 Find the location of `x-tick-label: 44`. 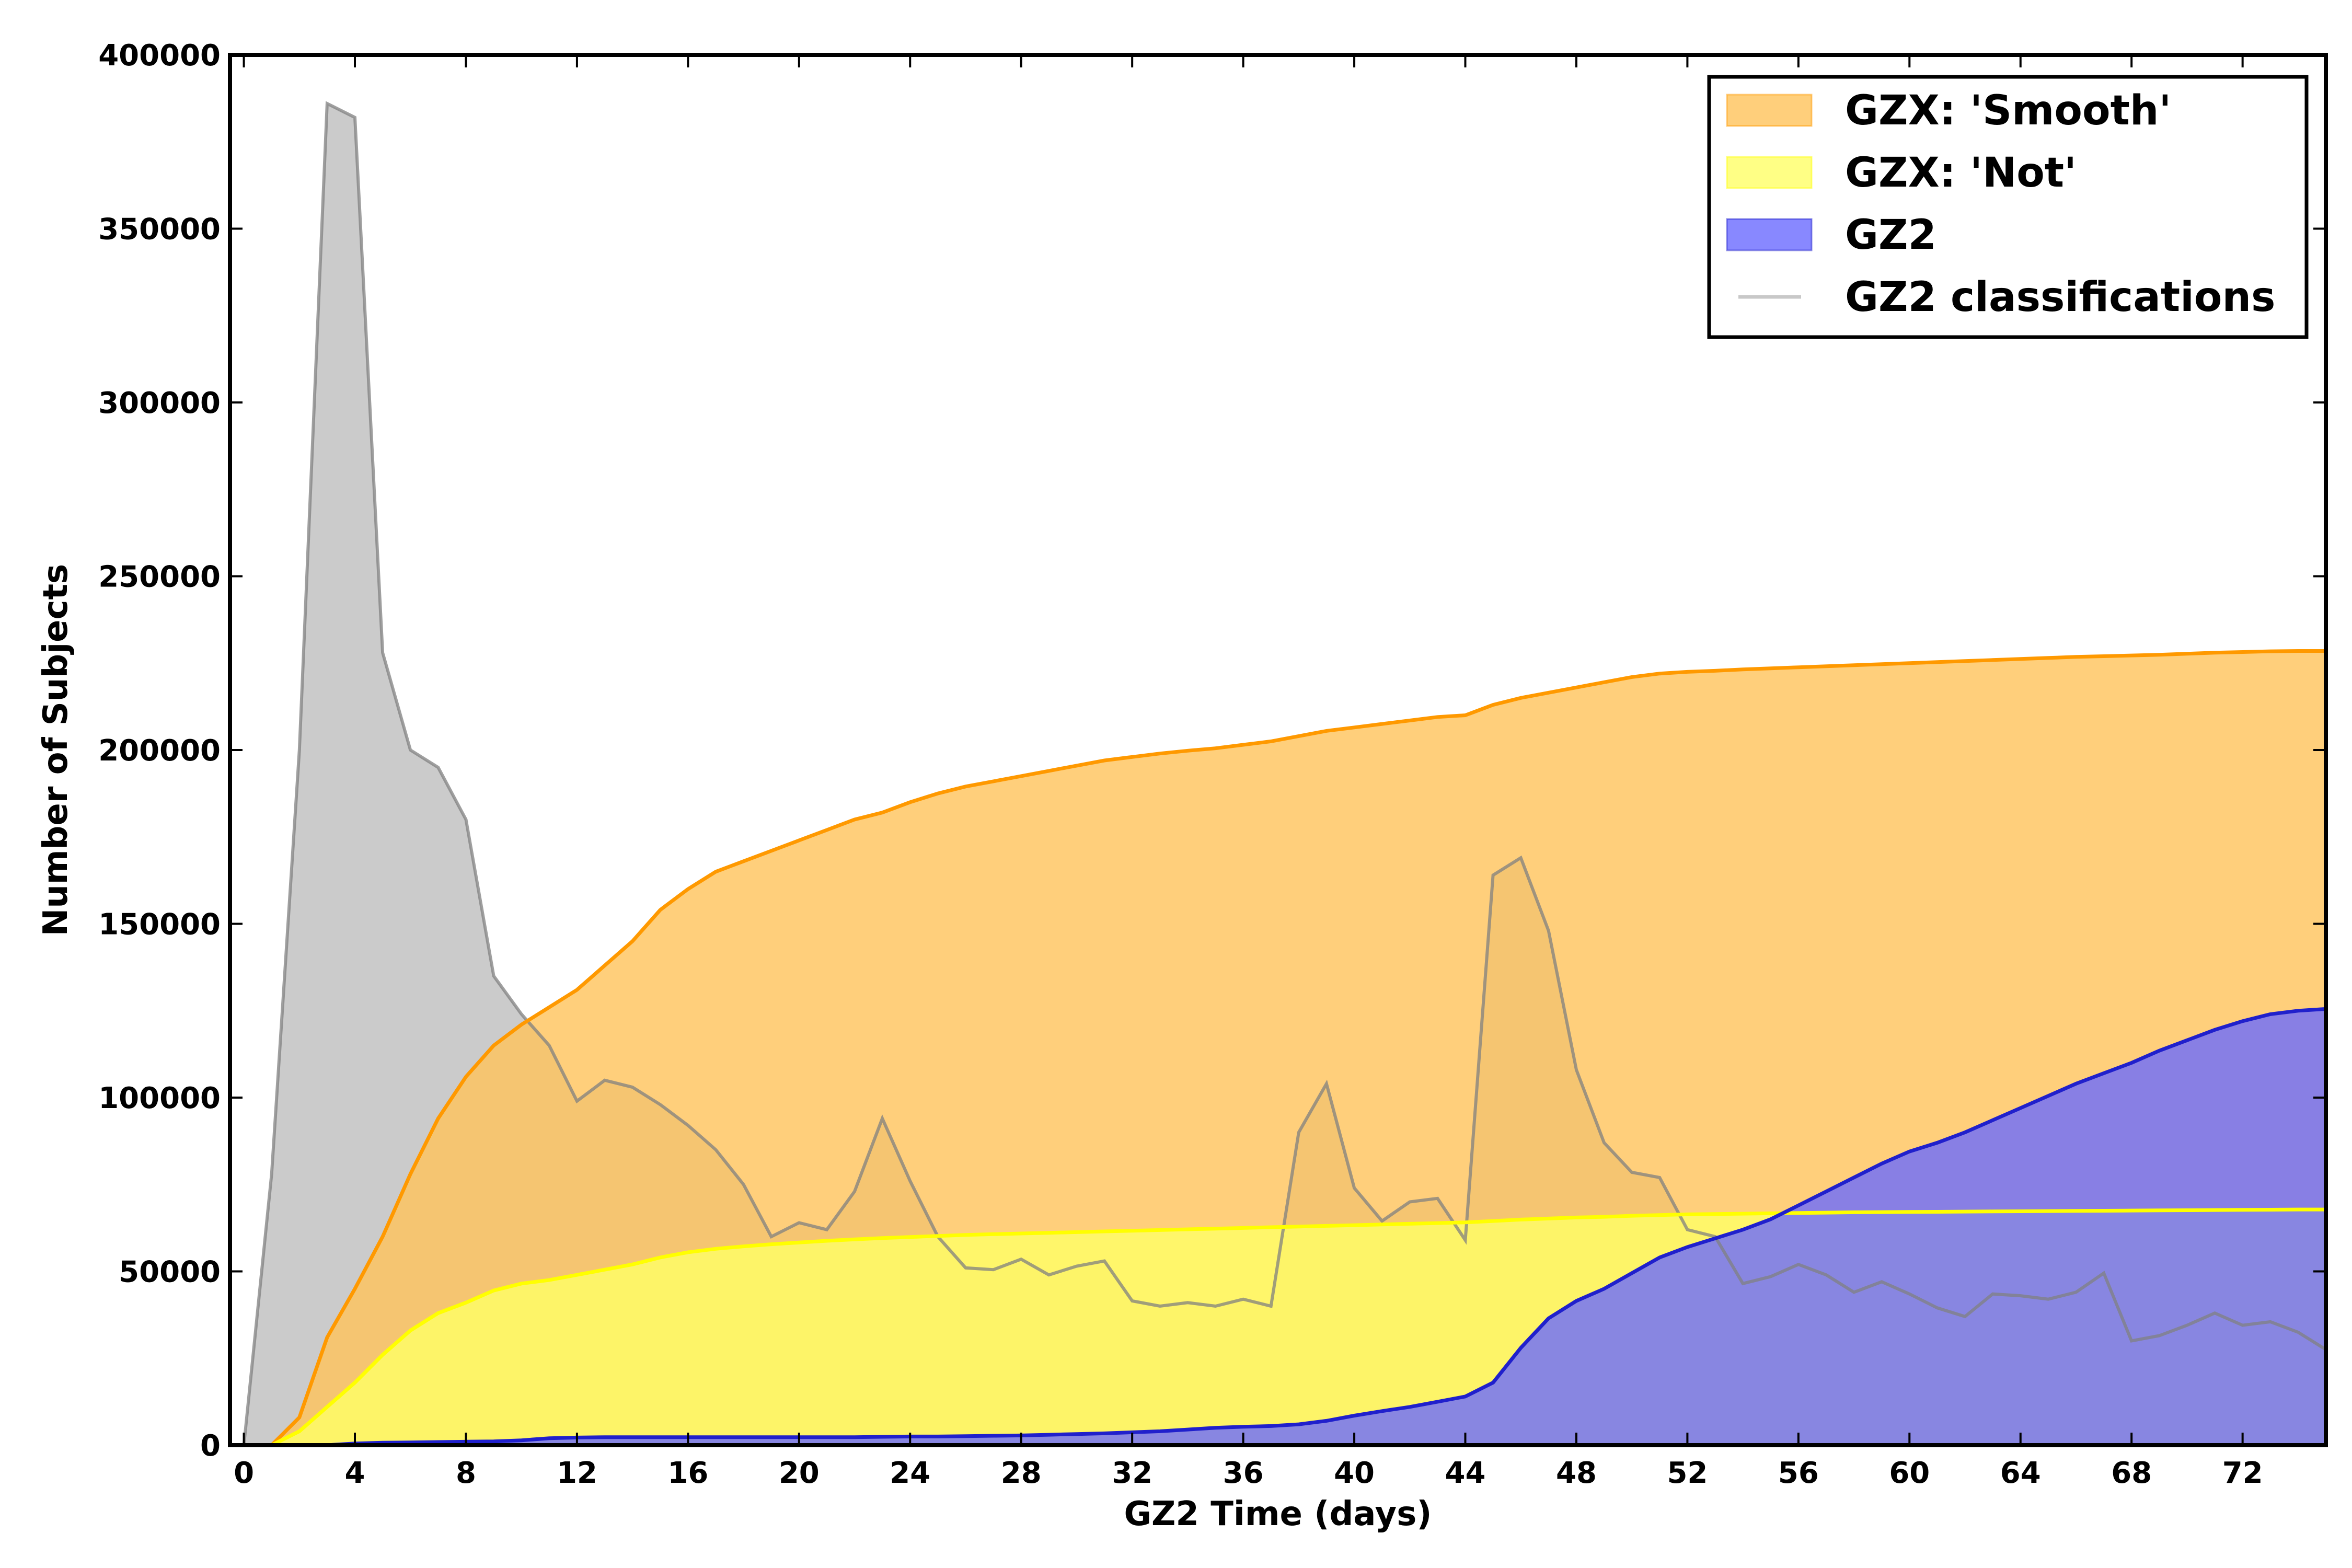

x-tick-label: 44 is located at coordinates (1465, 1473).